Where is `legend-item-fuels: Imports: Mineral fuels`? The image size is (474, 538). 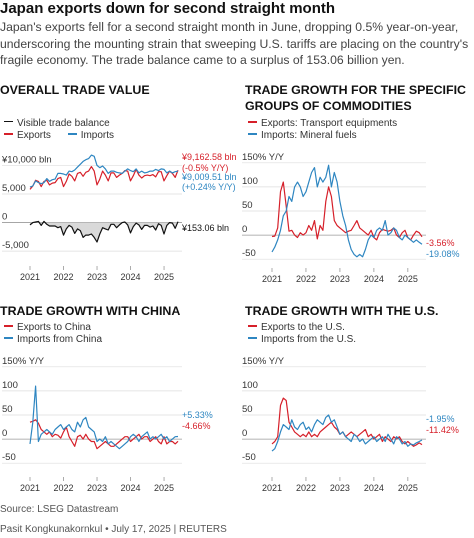 legend-item-fuels: Imports: Mineral fuels is located at coordinates (322, 136).